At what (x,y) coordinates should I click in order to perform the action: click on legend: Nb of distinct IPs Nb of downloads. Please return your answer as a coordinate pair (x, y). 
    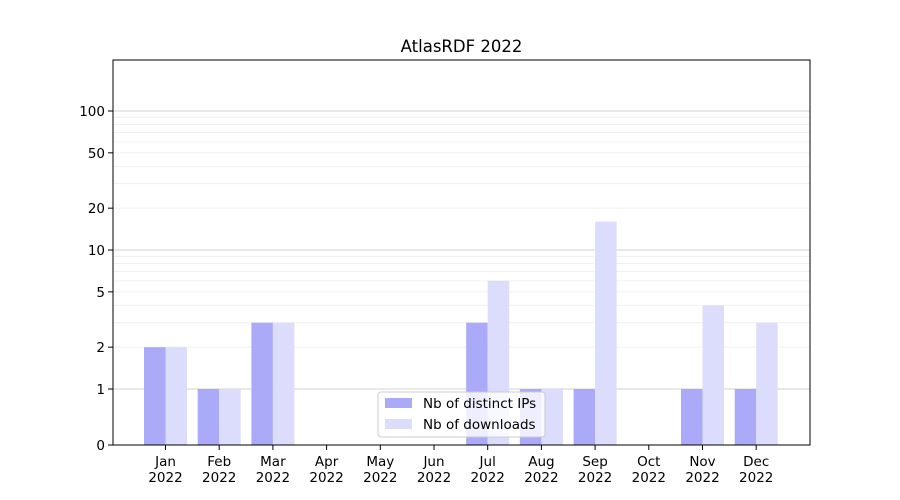
    Looking at the image, I should click on (461, 414).